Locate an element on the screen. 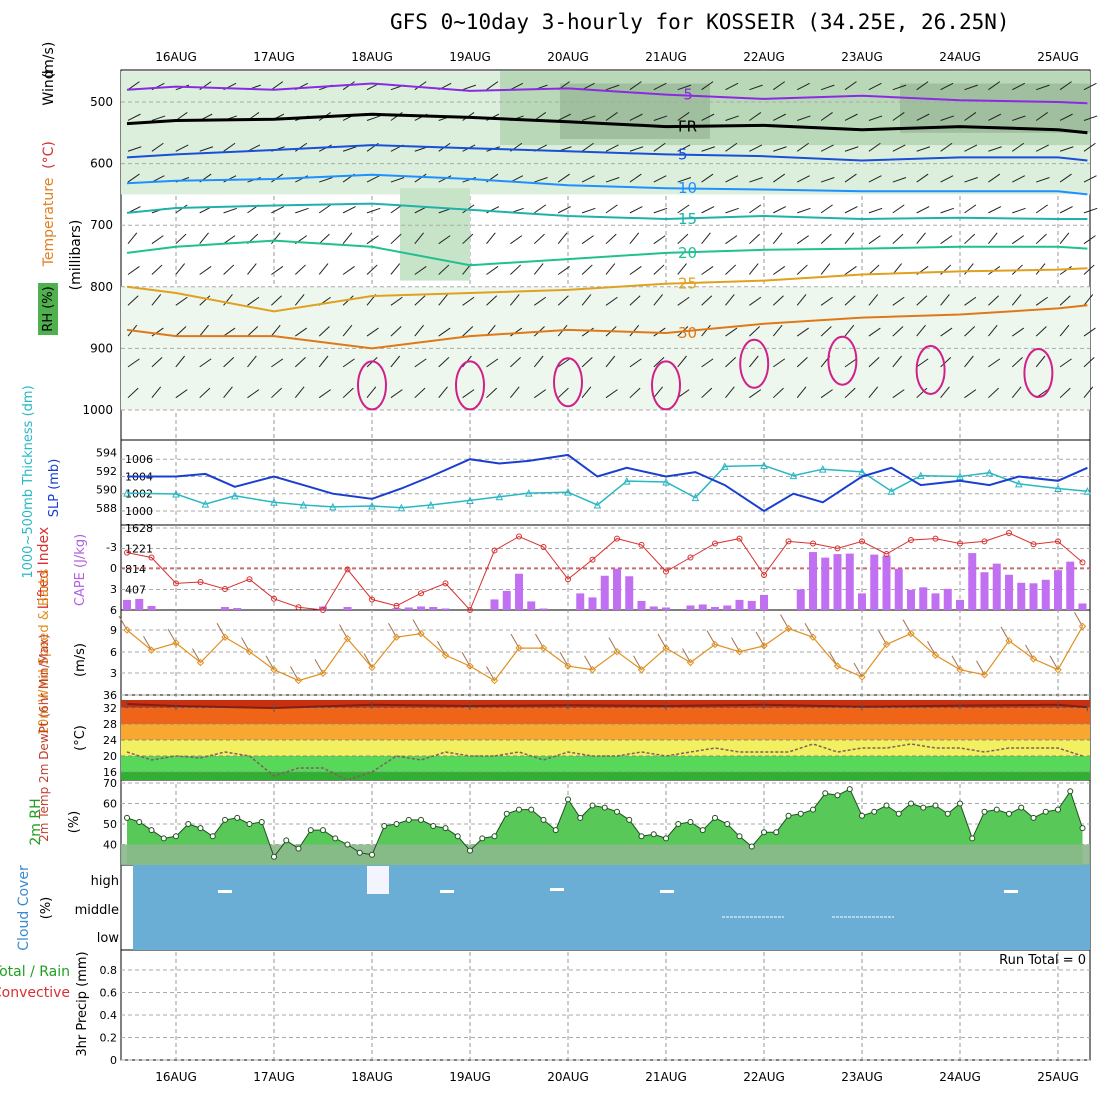 The image size is (1100, 1100). rh-tick-label: 40 is located at coordinates (110, 845).